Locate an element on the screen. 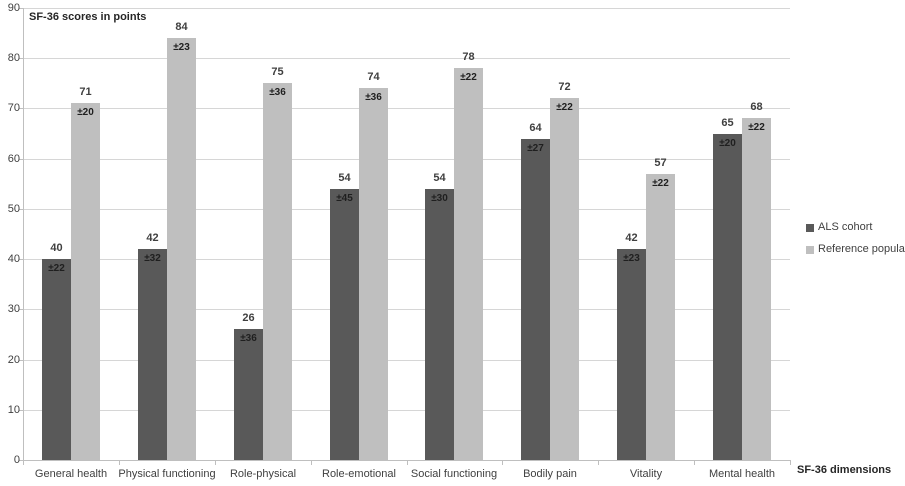 The width and height of the screenshot is (905, 486). x-category-label-bodily-pain: Bodily pain is located at coordinates (550, 474).